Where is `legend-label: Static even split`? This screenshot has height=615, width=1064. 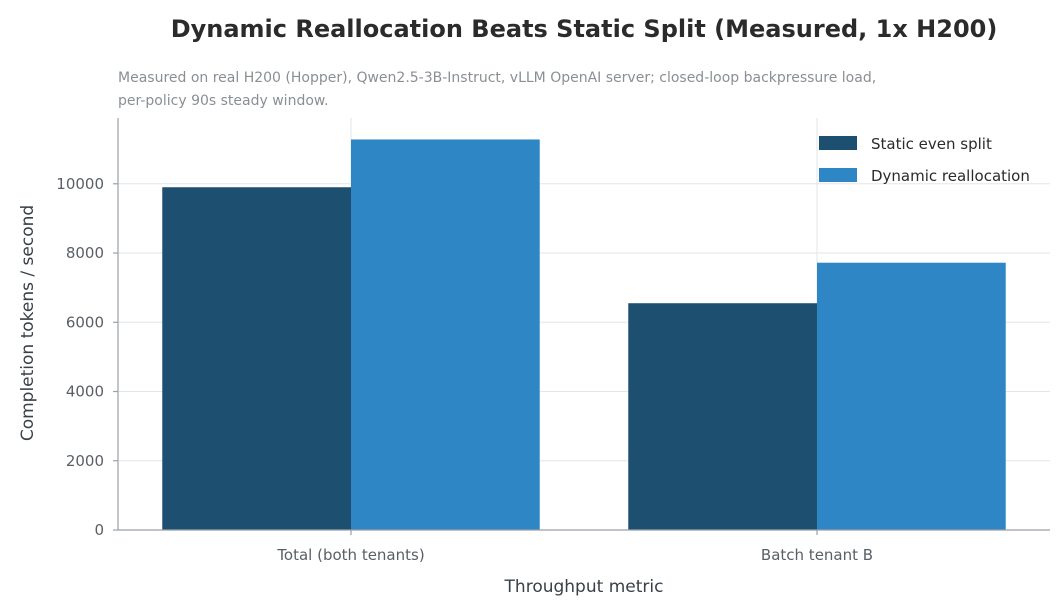 legend-label: Static even split is located at coordinates (931, 144).